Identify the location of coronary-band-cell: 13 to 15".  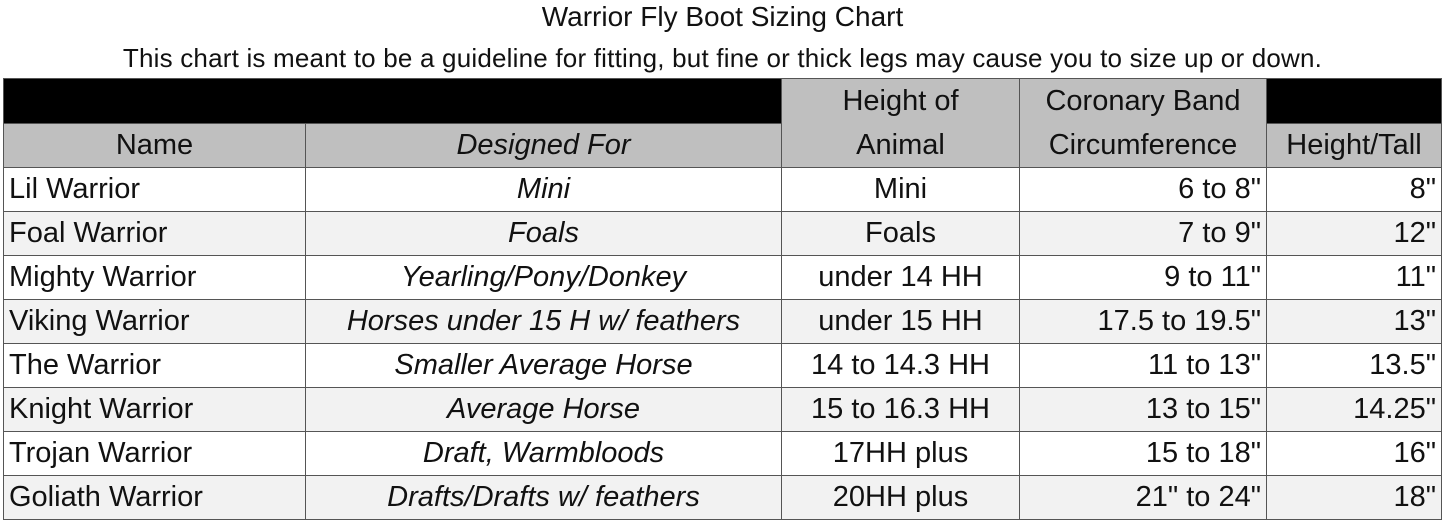
(1143, 409).